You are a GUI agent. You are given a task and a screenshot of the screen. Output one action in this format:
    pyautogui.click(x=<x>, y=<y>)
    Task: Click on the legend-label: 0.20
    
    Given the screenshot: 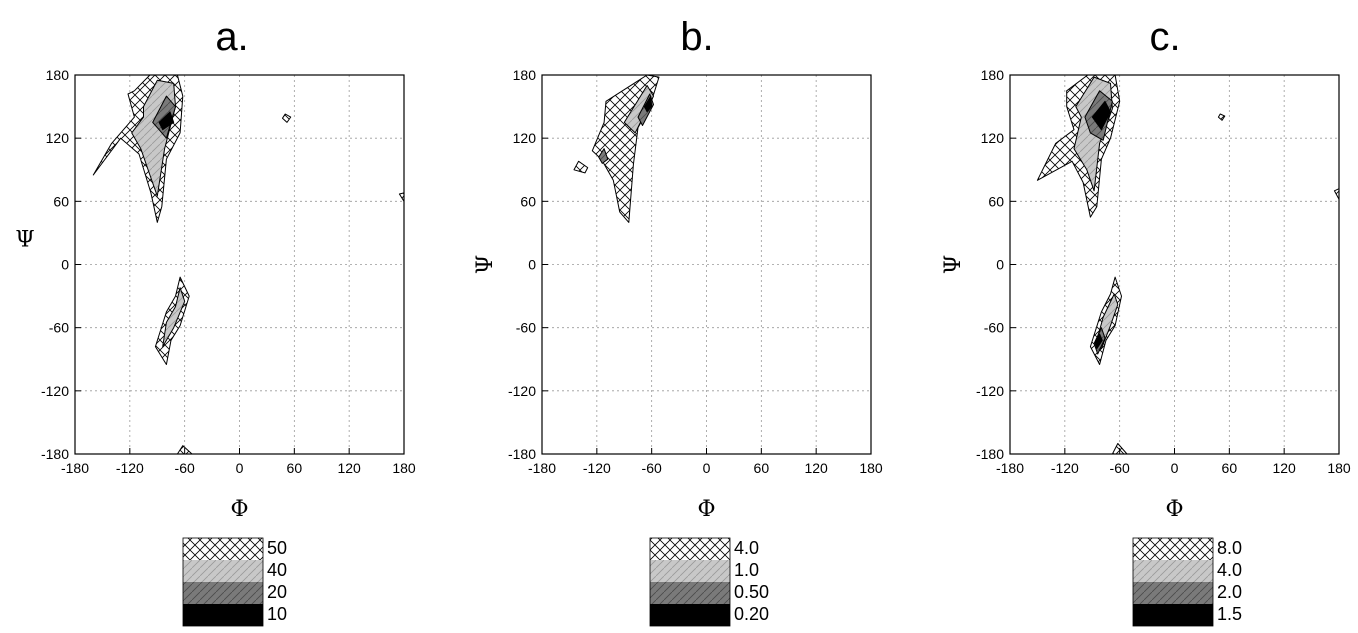 What is the action you would take?
    pyautogui.click(x=751, y=614)
    